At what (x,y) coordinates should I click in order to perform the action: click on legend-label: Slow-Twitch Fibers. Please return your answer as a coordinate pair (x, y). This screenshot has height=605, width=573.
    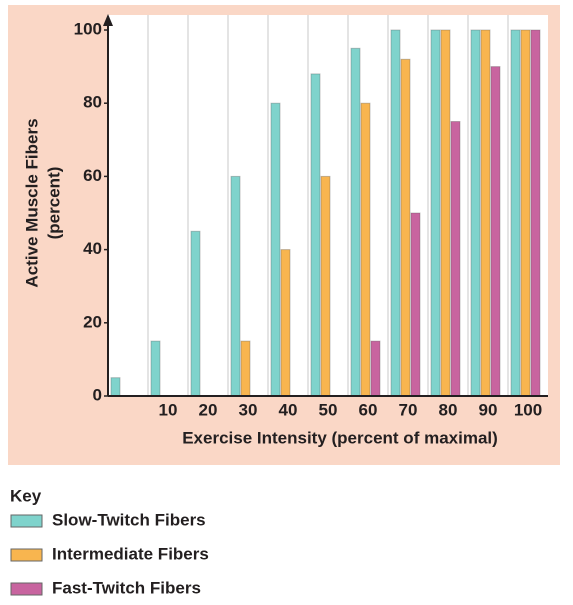
    Looking at the image, I should click on (129, 519).